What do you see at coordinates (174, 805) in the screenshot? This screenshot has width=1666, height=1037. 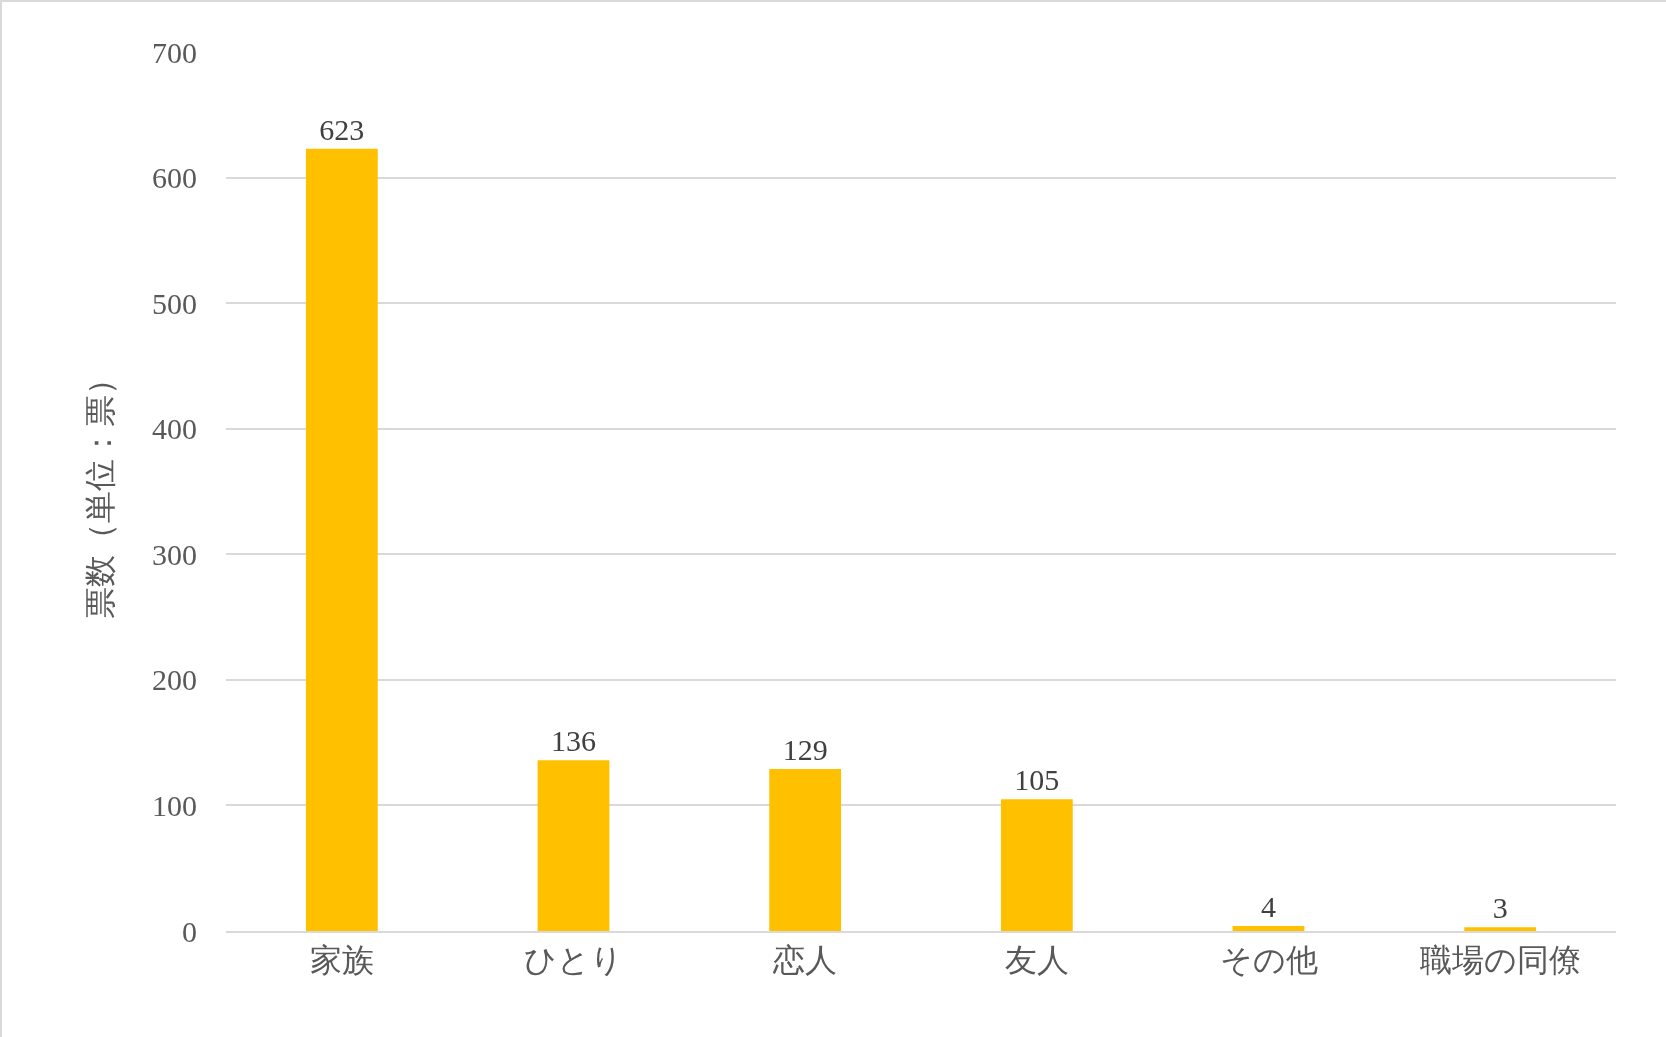 I see `y-tick-label: 100` at bounding box center [174, 805].